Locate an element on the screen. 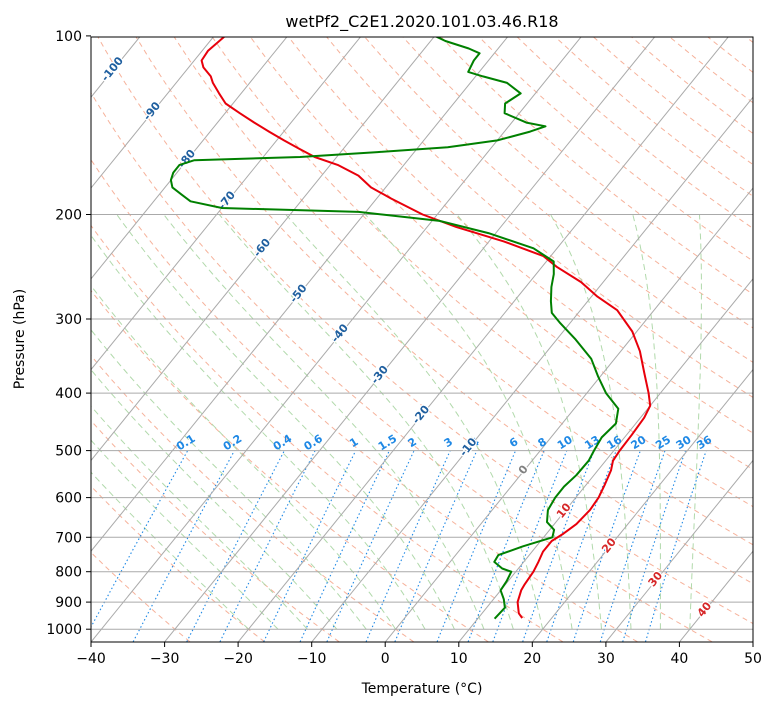  chart-title: wetPf2_C2E1.2020.101.03.46.R18 is located at coordinates (421, 22).